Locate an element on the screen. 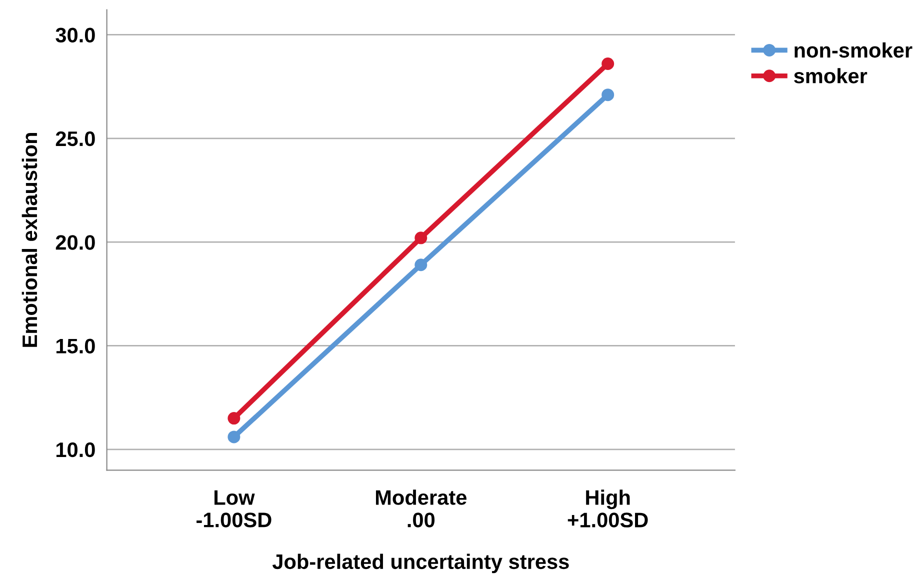  x-tick-label: Moderate .00 is located at coordinates (421, 509).